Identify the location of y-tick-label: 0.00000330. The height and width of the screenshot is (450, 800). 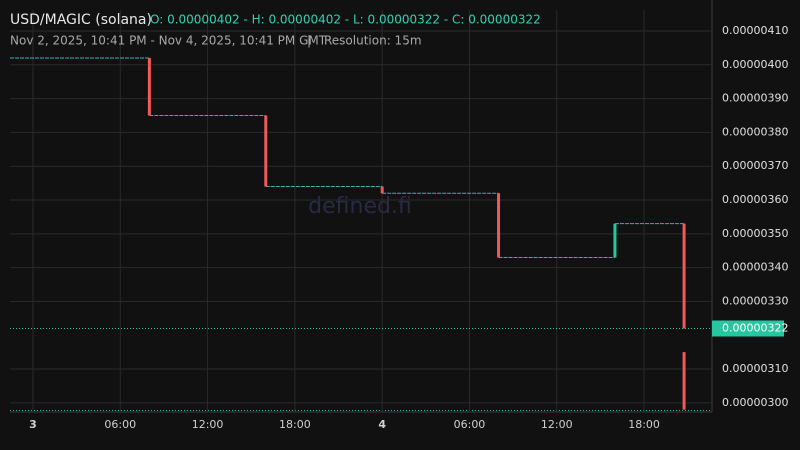
(755, 300).